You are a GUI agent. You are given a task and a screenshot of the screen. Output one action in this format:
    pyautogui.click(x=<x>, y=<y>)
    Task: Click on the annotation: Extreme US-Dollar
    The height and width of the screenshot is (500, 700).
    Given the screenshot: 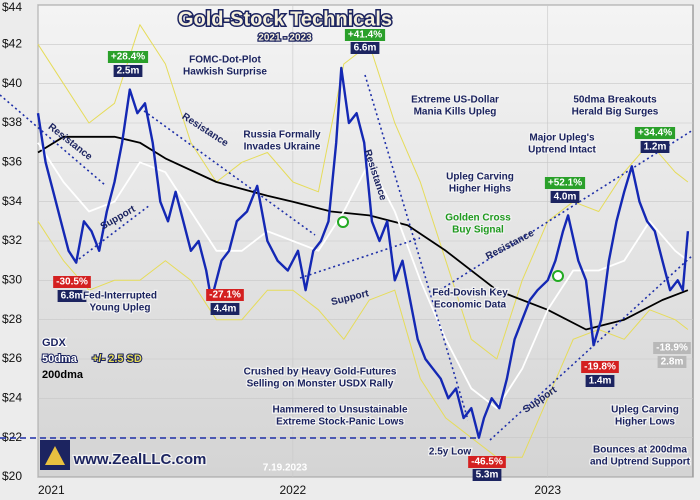 What is the action you would take?
    pyautogui.click(x=455, y=100)
    